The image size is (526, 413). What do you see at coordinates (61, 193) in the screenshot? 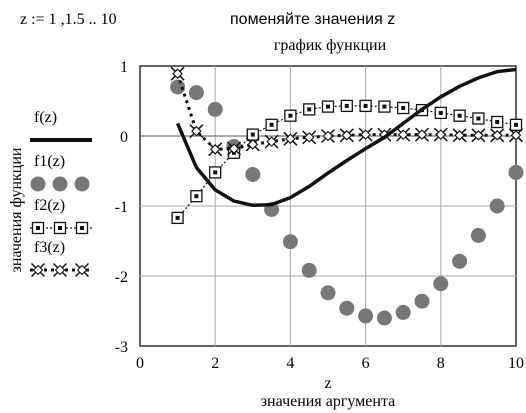
I see `legend: f(z) f1(z) f2(z) f3(z)` at bounding box center [61, 193].